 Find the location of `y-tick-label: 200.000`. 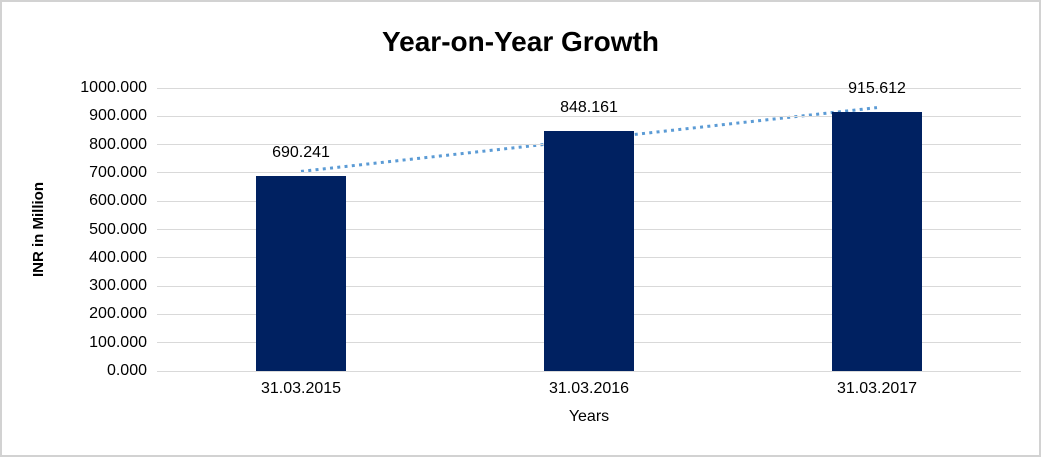

y-tick-label: 200.000 is located at coordinates (118, 314).